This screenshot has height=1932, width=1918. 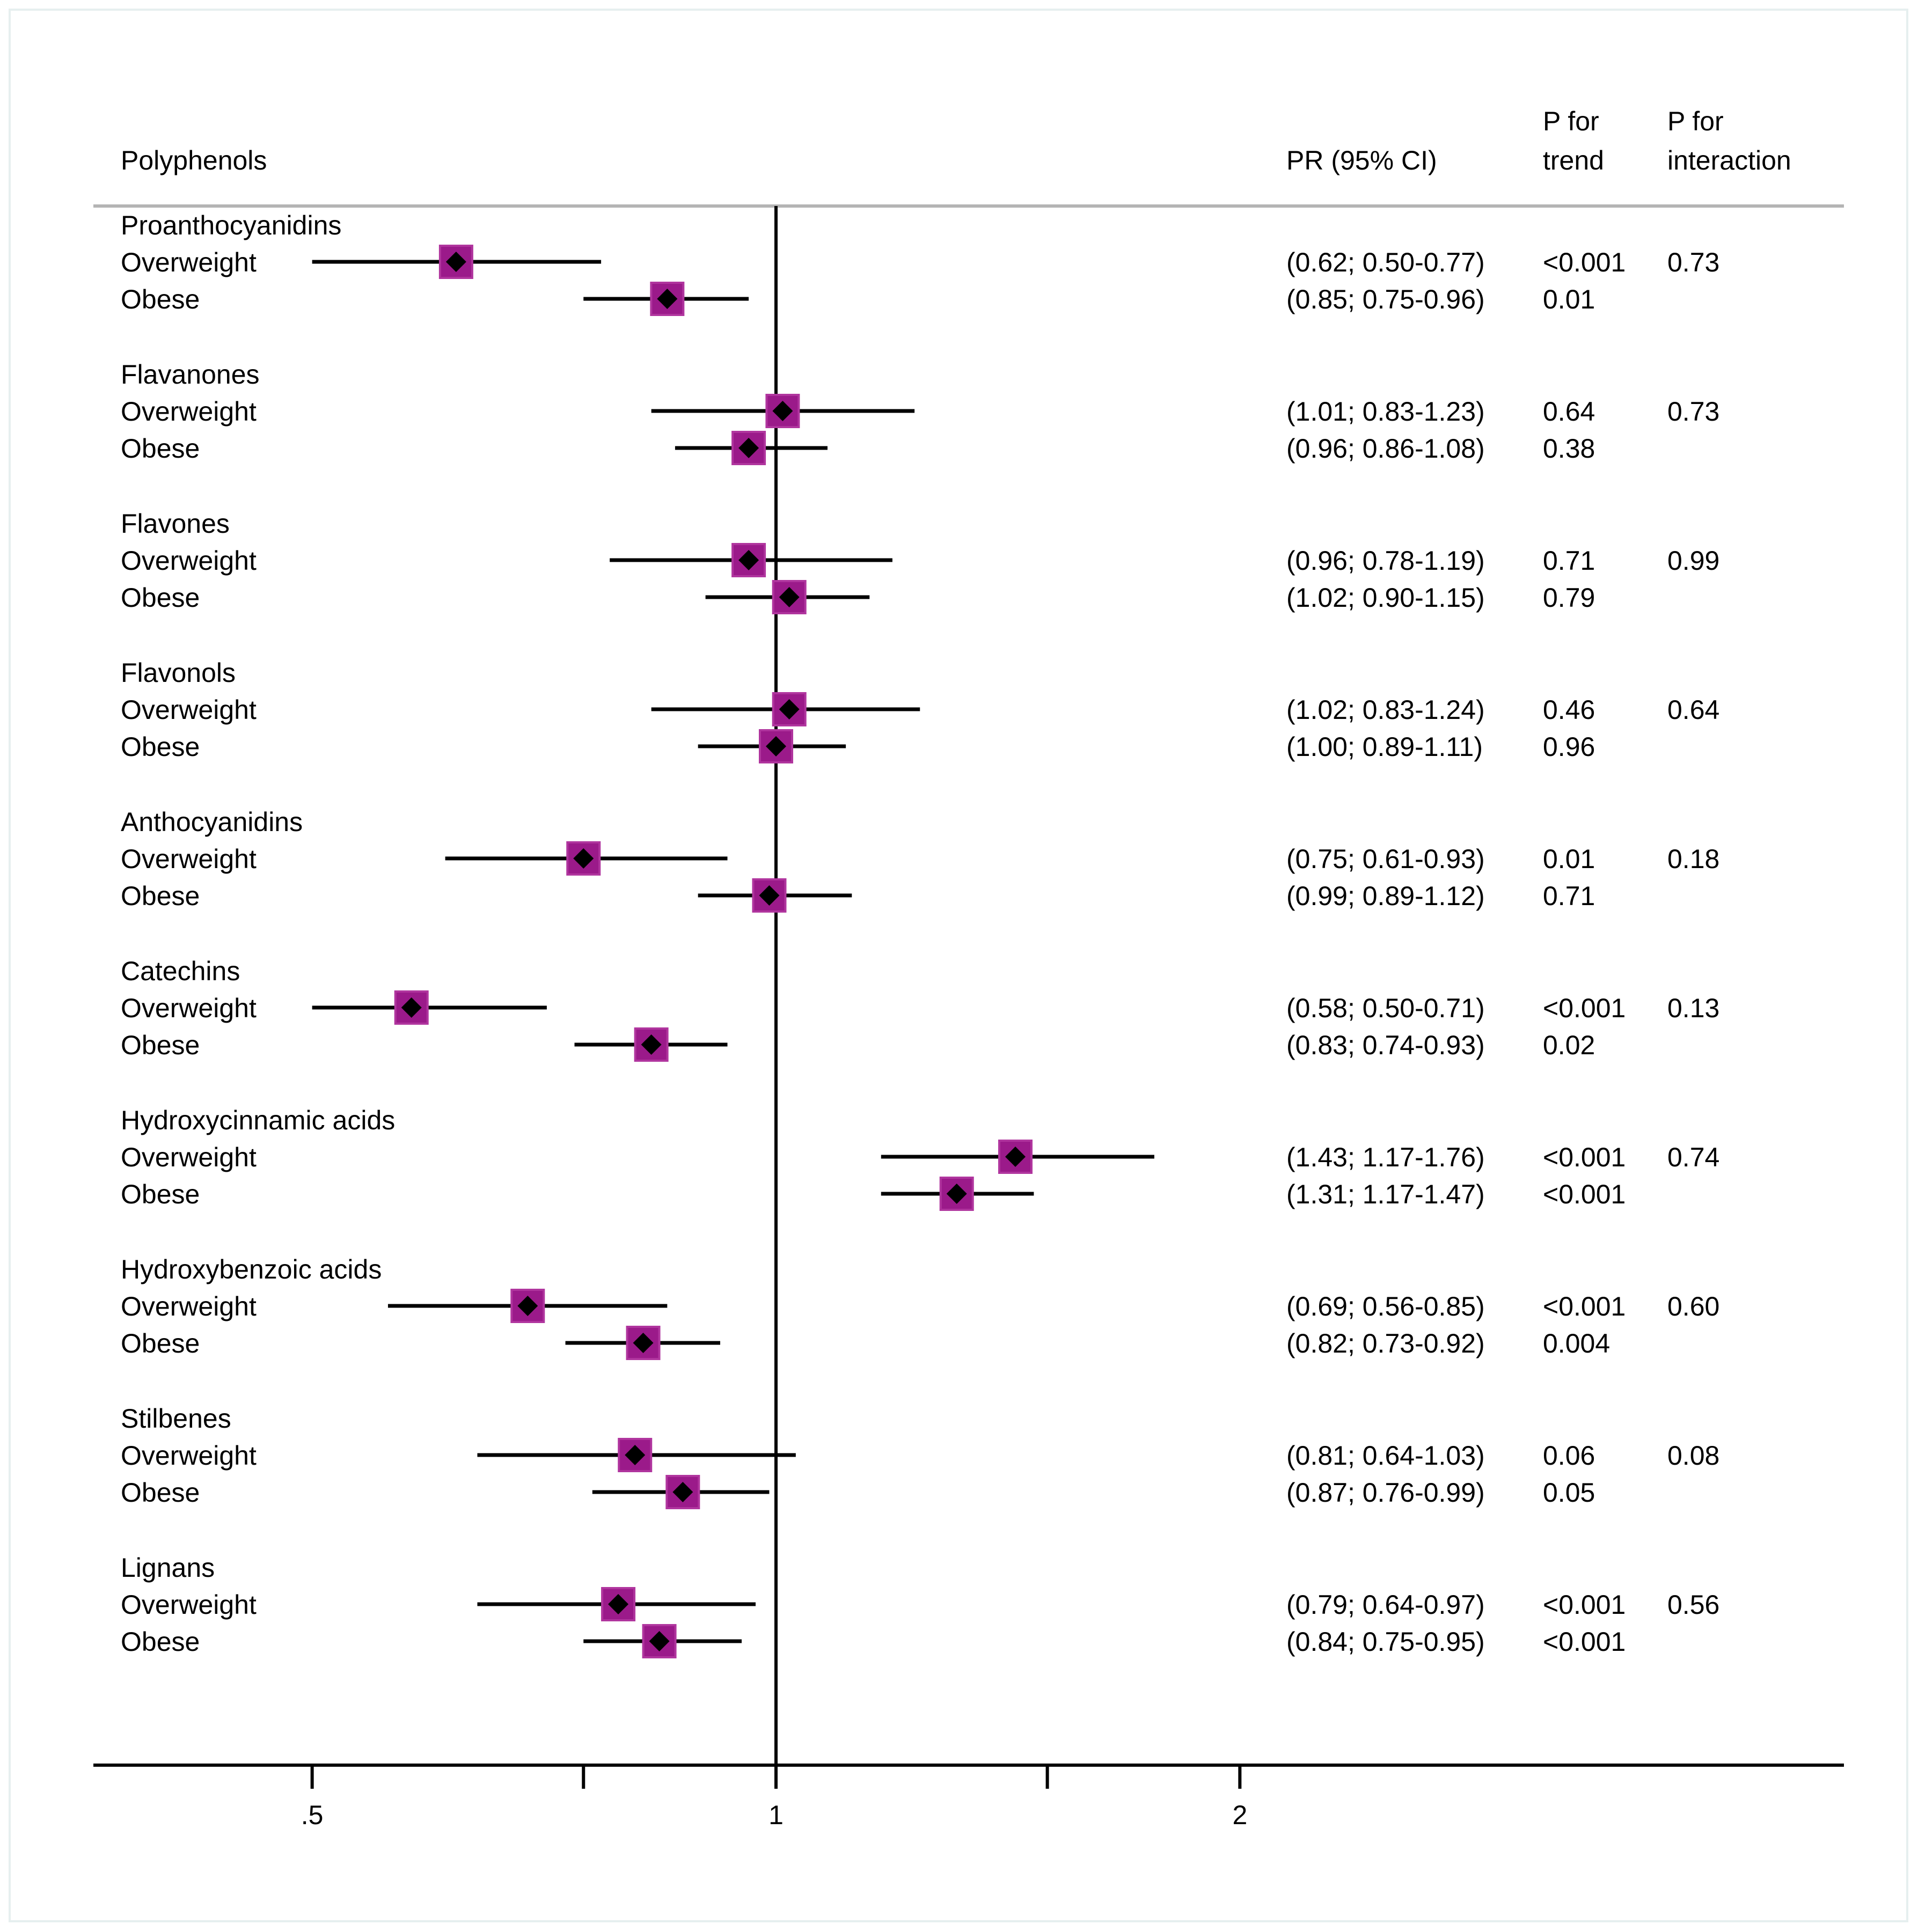 What do you see at coordinates (1384, 747) in the screenshot?
I see `pr-ci-value: (1.00; 0.89-1.11)` at bounding box center [1384, 747].